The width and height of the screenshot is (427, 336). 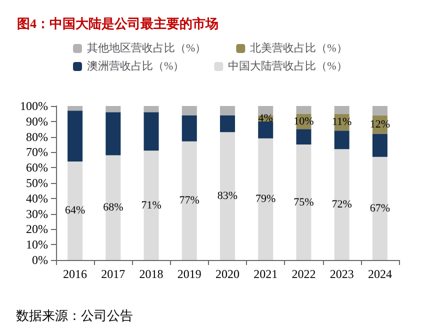 I want to click on legend-label: 北美营收占比（%）, so click(x=299, y=48).